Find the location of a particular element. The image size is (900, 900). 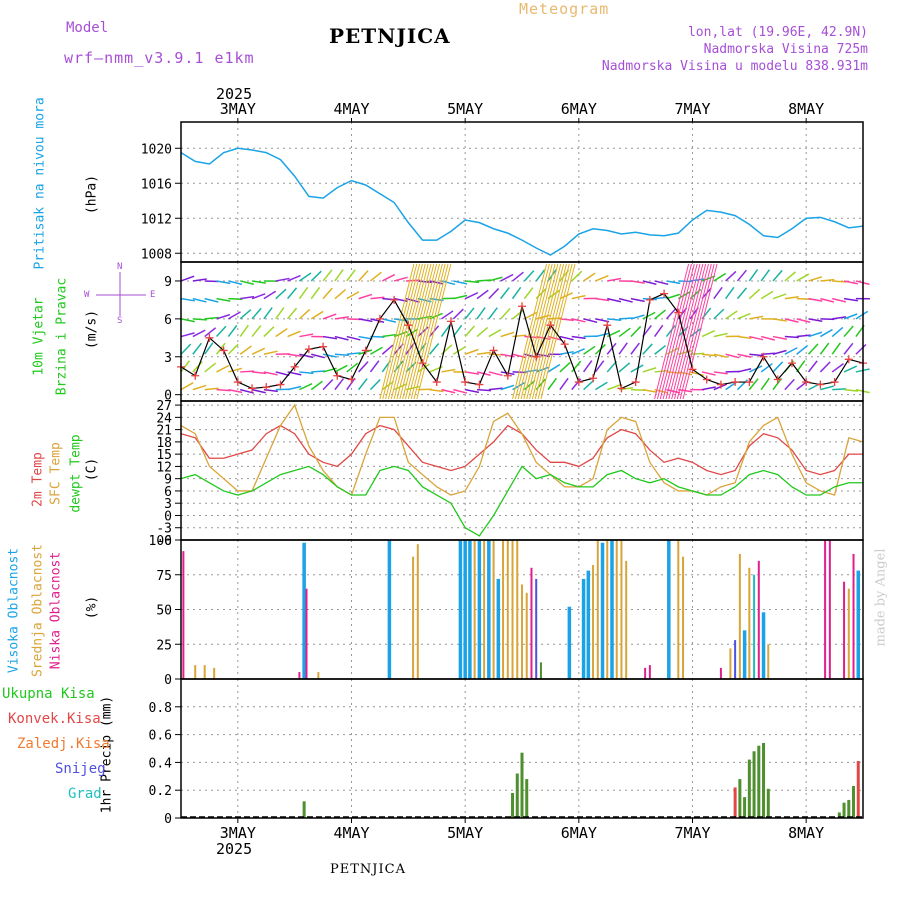

y-tick-label: 9 is located at coordinates (168, 480).